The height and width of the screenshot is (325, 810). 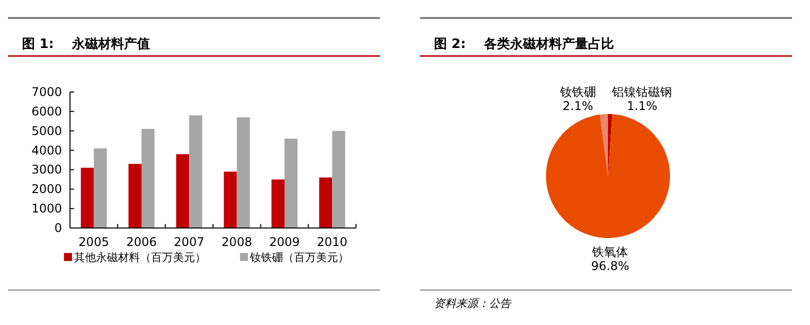 What do you see at coordinates (237, 242) in the screenshot?
I see `x-tick-label: 2008` at bounding box center [237, 242].